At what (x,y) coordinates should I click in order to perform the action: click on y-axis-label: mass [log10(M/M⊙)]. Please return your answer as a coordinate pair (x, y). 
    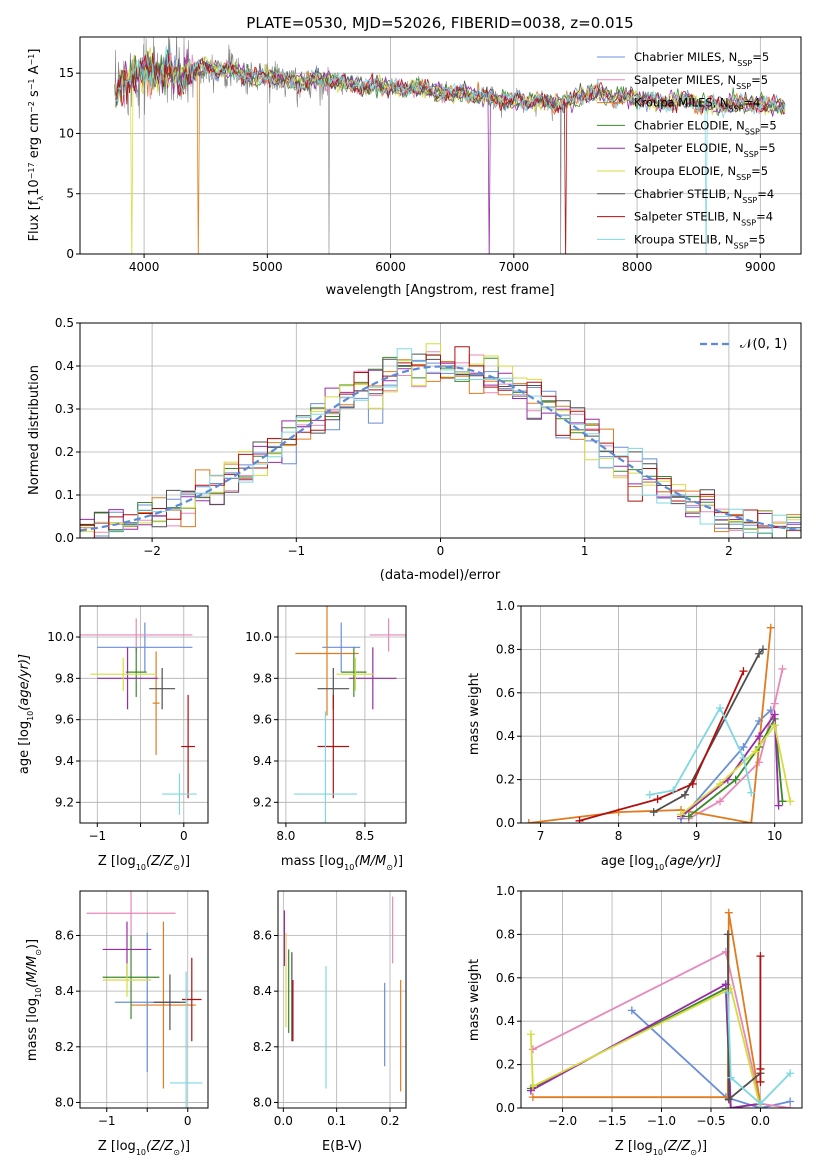
    Looking at the image, I should click on (34, 1000).